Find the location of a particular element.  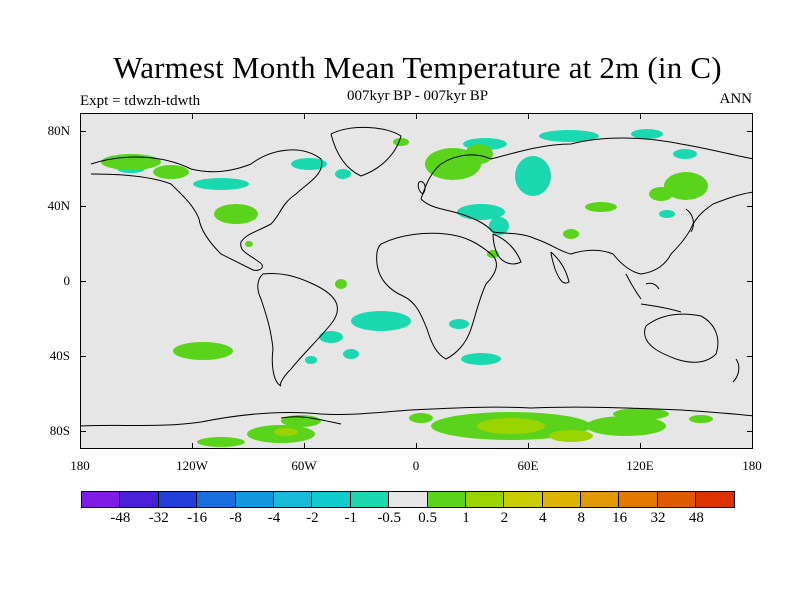

warm-anomaly-strong-patches is located at coordinates (433, 430).